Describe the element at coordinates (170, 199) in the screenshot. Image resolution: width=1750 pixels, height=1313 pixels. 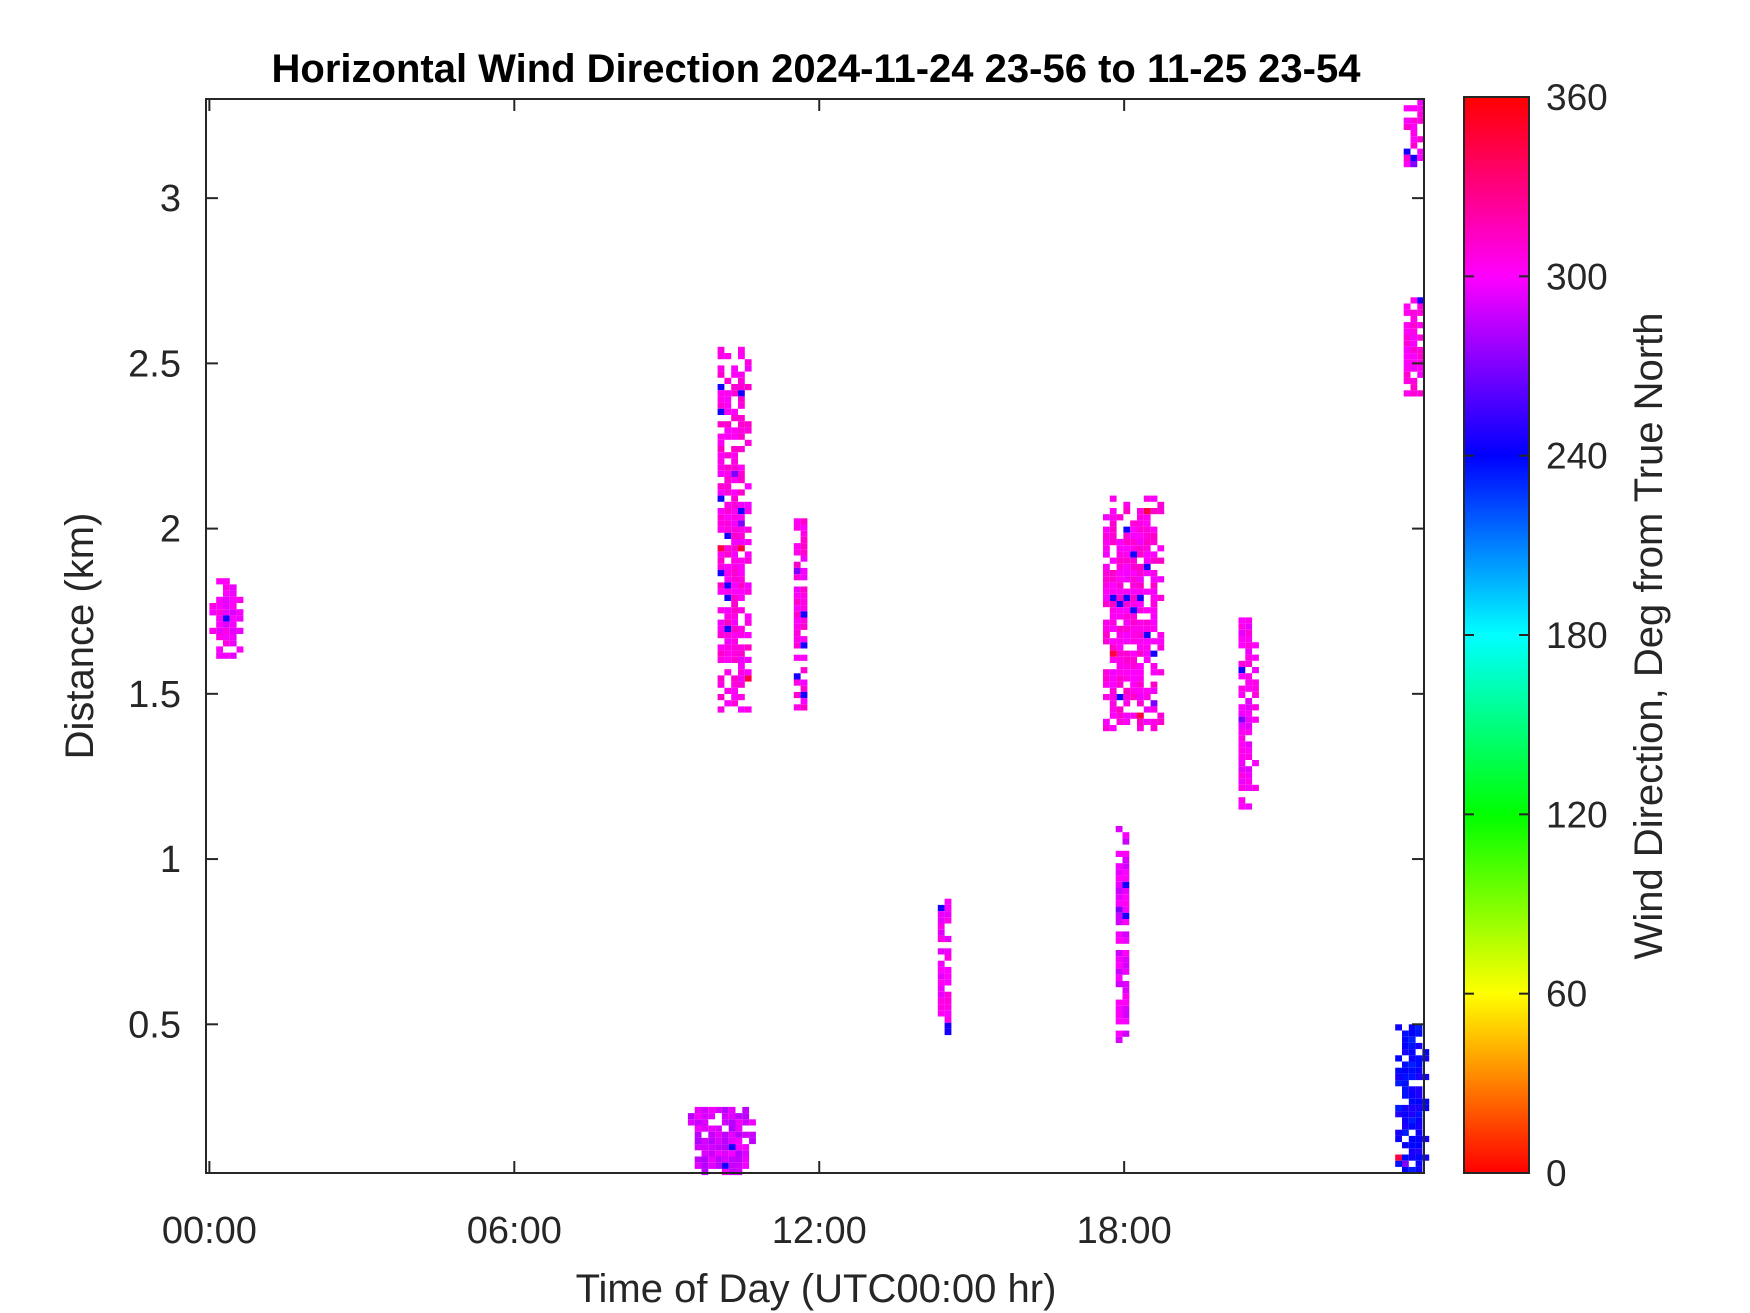
I see `y-tick-label: 3` at that location.